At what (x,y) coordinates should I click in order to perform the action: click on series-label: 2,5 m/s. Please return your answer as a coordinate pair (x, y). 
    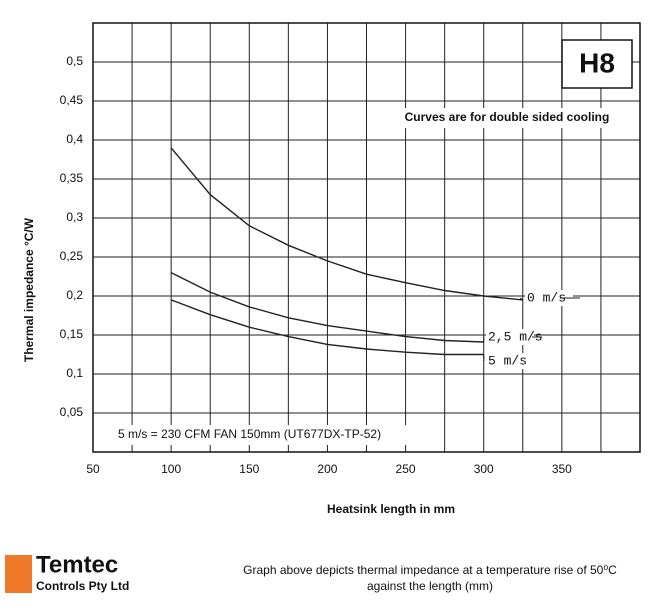
    Looking at the image, I should click on (515, 336).